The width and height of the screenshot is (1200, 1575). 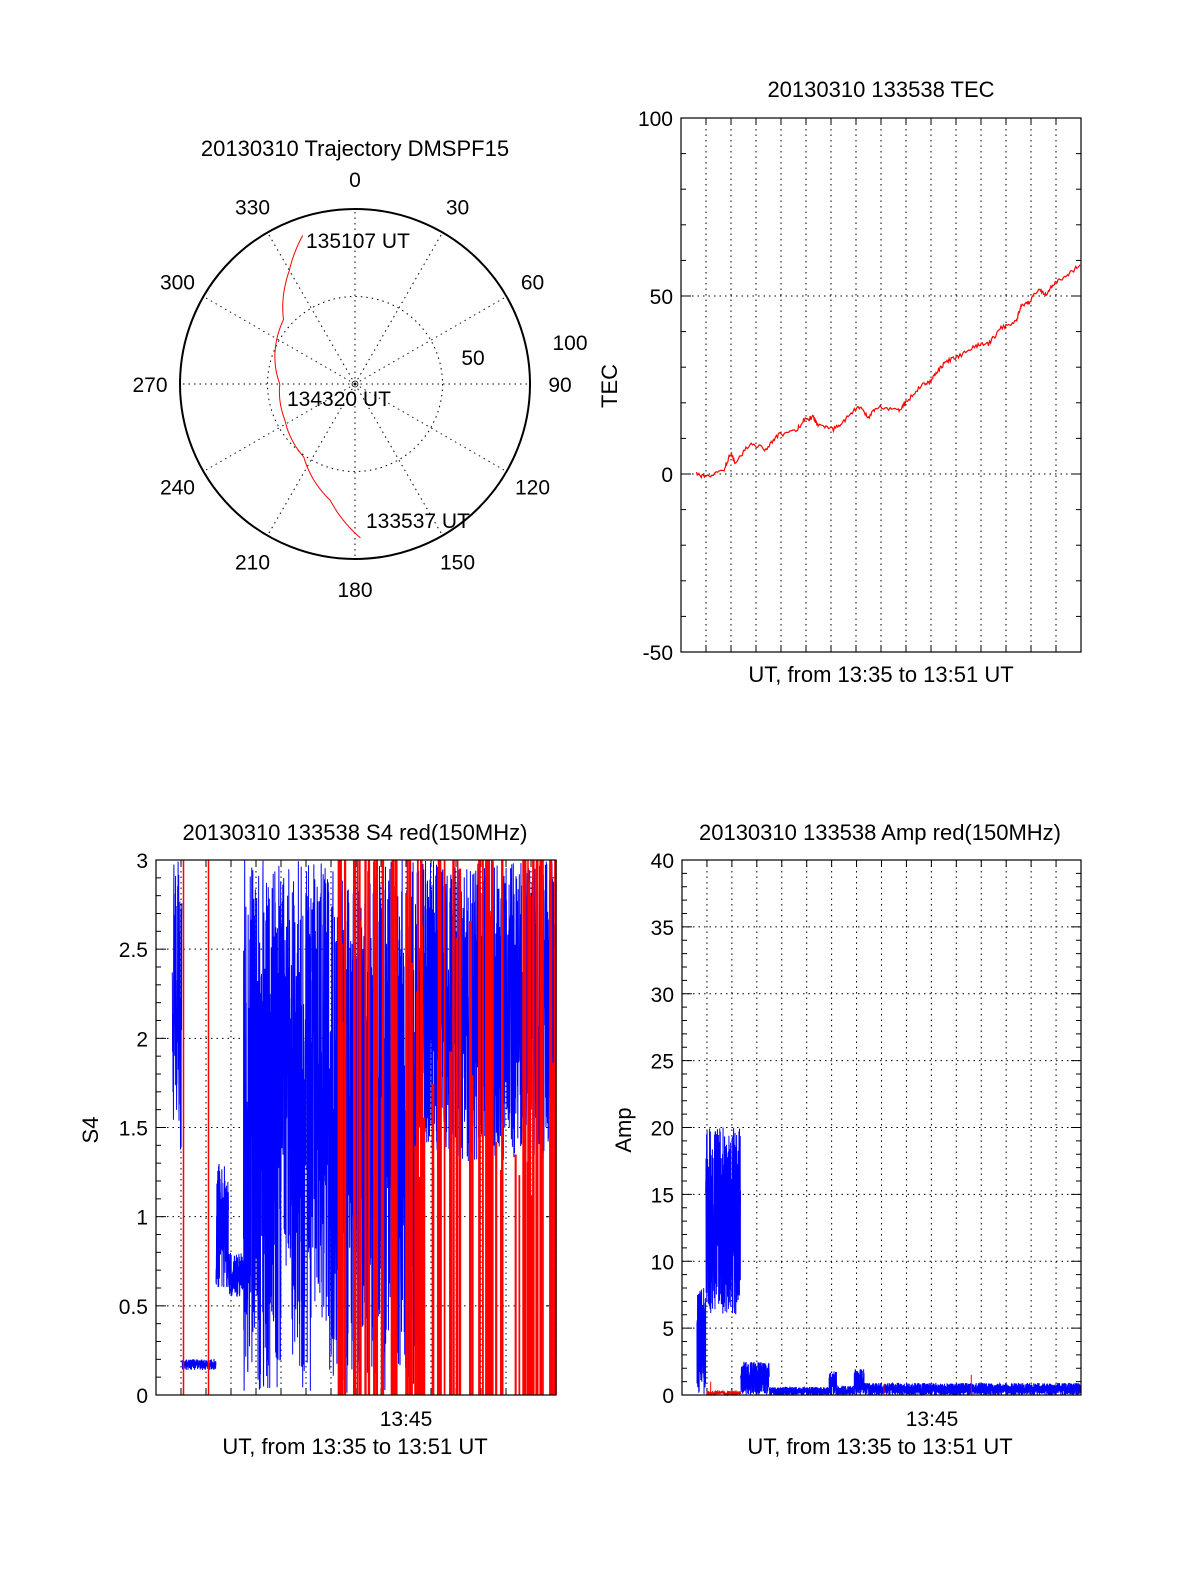 I want to click on amp-ytick-label: 15, so click(x=662, y=1195).